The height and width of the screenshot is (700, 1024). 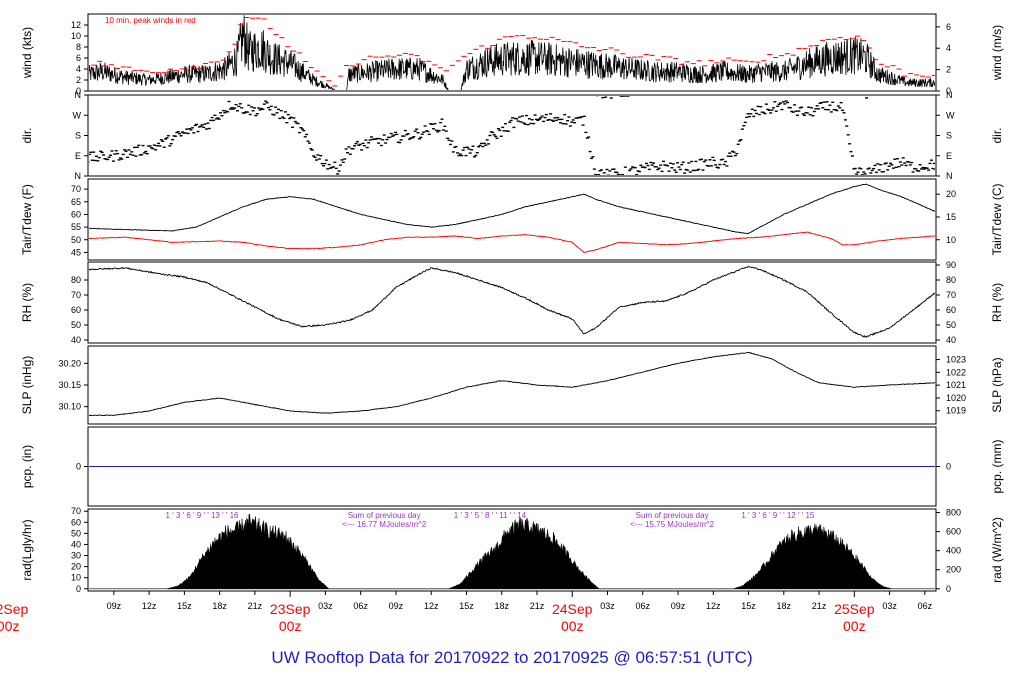 What do you see at coordinates (948, 27) in the screenshot?
I see `right-tick-label: 6` at bounding box center [948, 27].